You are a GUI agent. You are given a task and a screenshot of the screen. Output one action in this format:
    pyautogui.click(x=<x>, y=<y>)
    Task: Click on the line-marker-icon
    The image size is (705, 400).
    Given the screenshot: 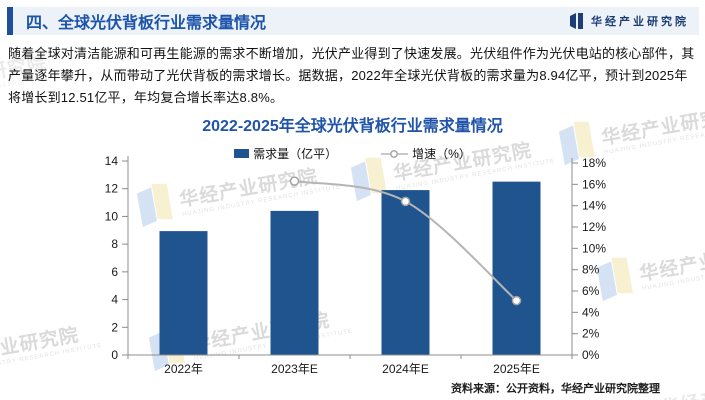 What is the action you would take?
    pyautogui.click(x=395, y=153)
    